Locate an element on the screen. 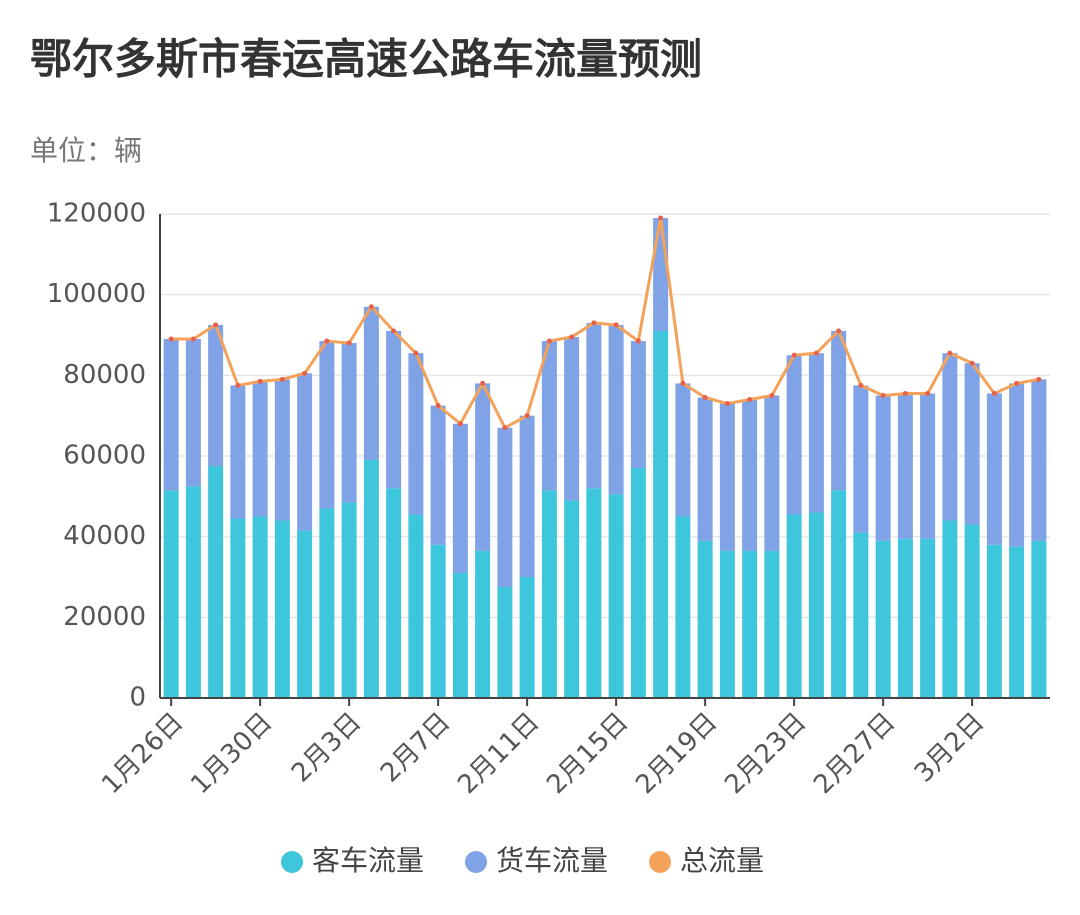  y-tick-label: 20000 is located at coordinates (104, 617).